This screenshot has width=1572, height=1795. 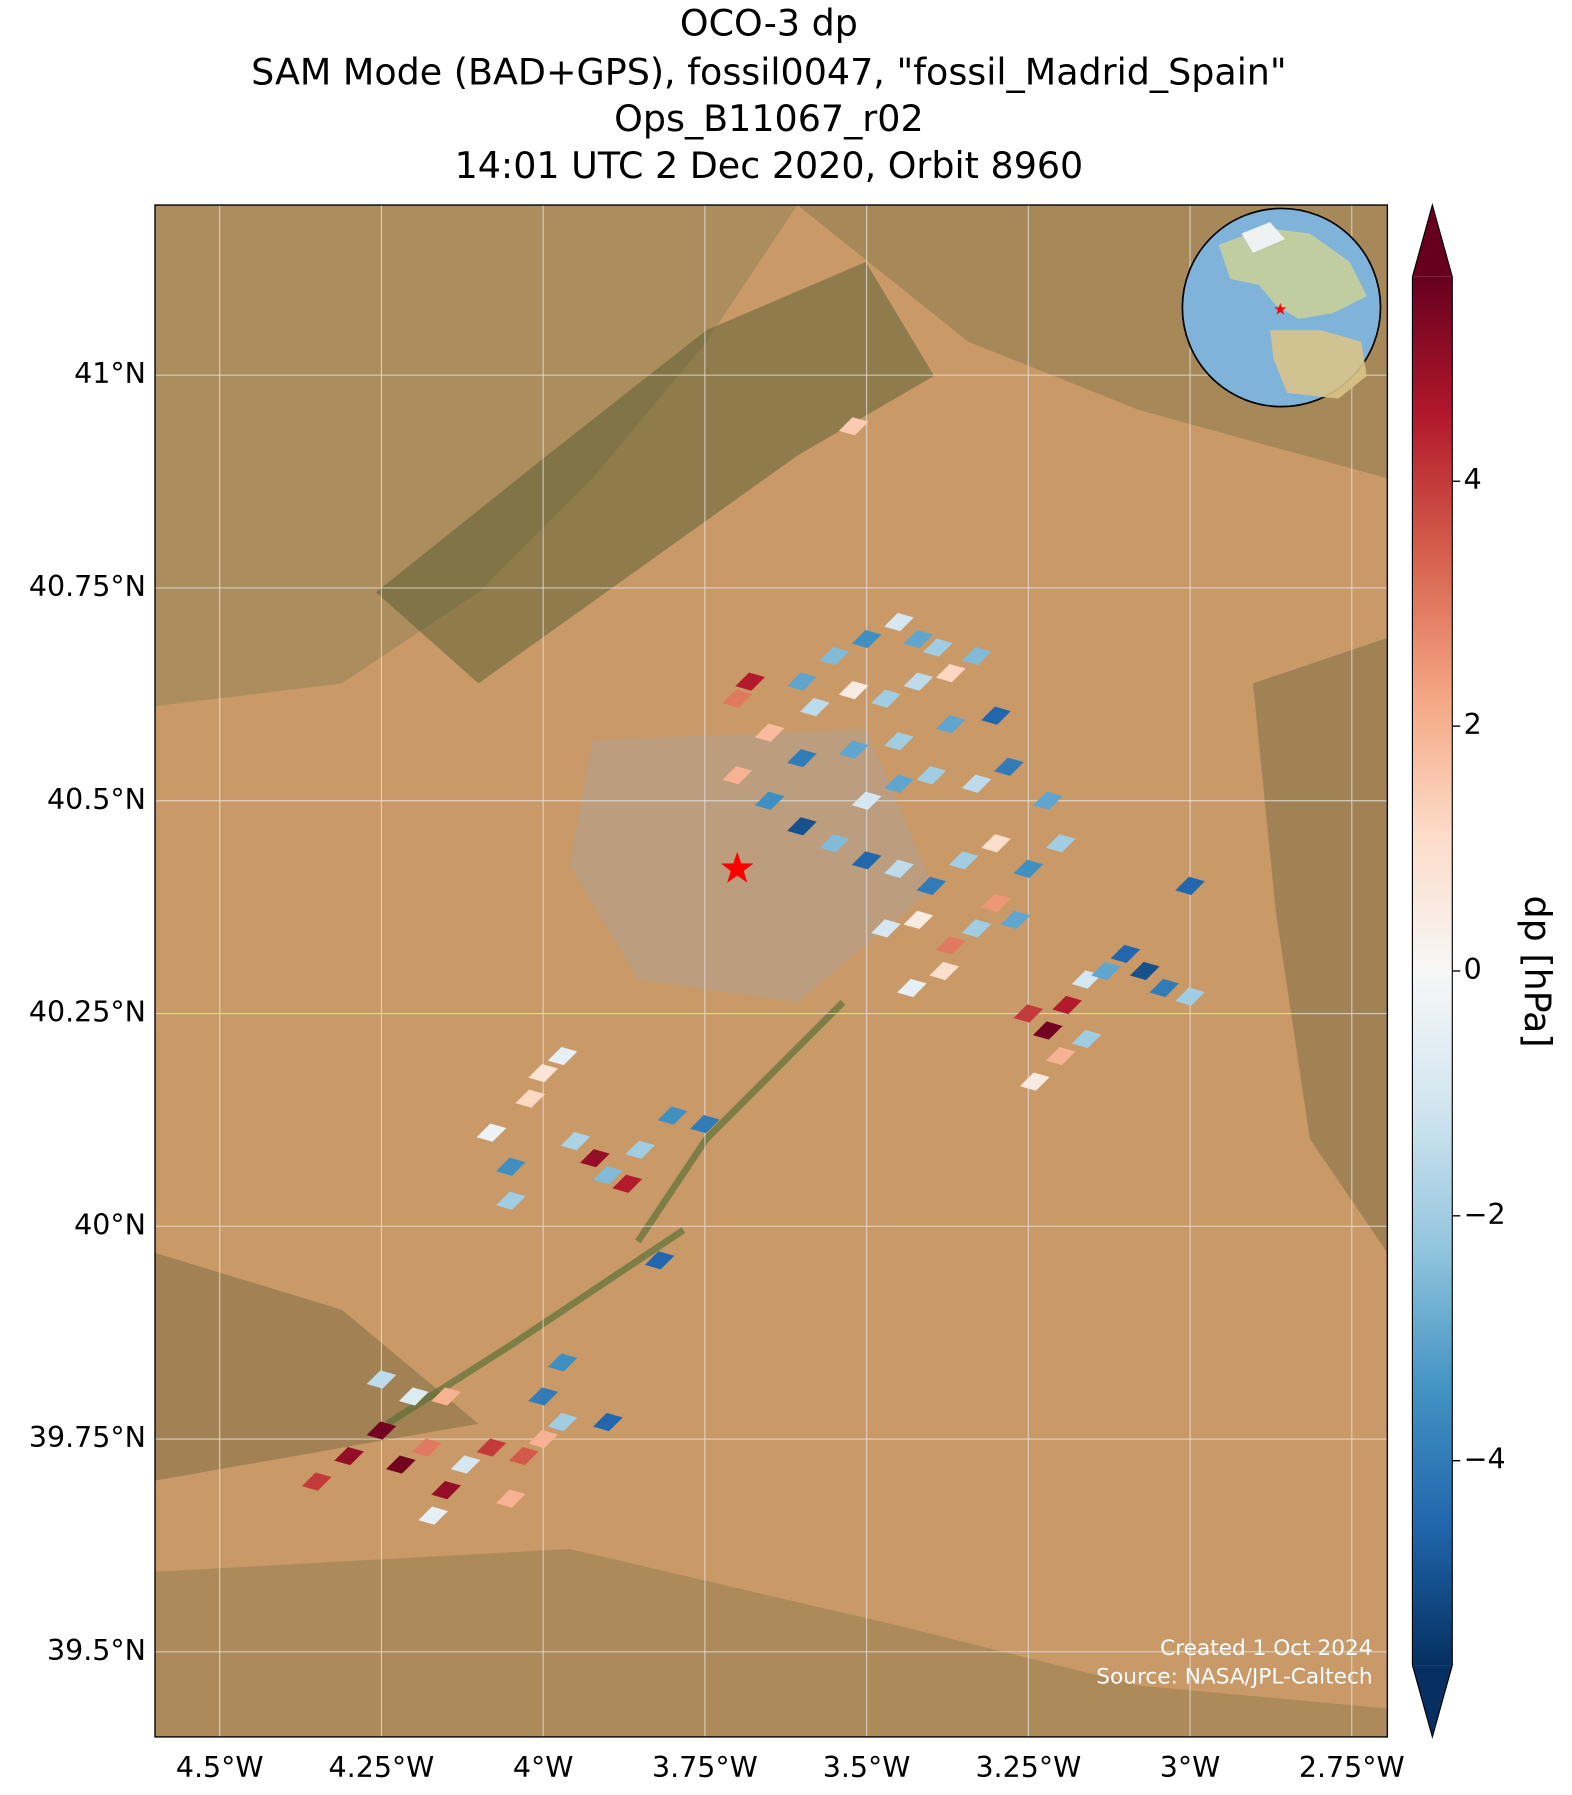 I want to click on x-tick-label: 3.75°W, so click(x=705, y=1767).